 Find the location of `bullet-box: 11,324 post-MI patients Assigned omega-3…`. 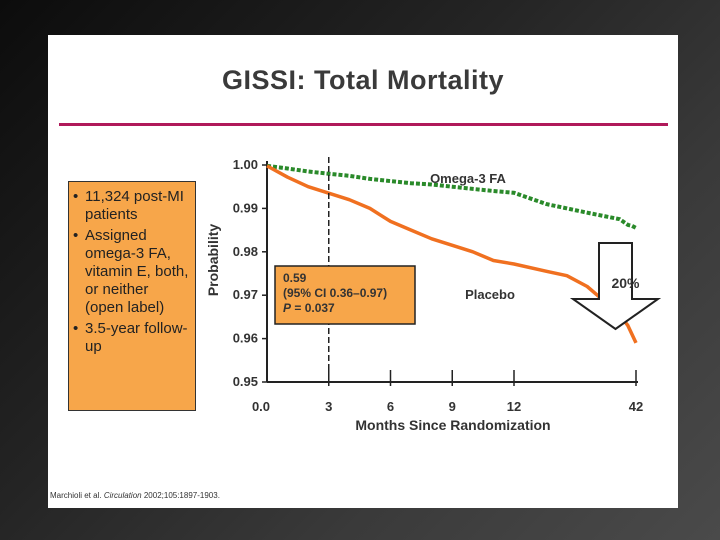

bullet-box: 11,324 post-MI patients Assigned omega-3… is located at coordinates (132, 296).